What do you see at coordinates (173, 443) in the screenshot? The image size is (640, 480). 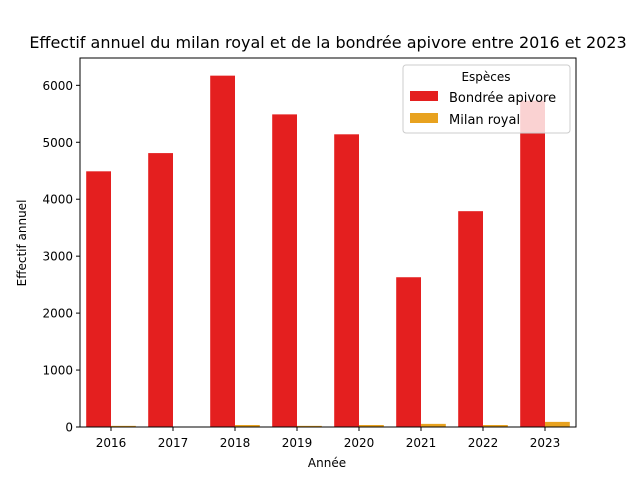 I see `x-tick-label: 2017` at bounding box center [173, 443].